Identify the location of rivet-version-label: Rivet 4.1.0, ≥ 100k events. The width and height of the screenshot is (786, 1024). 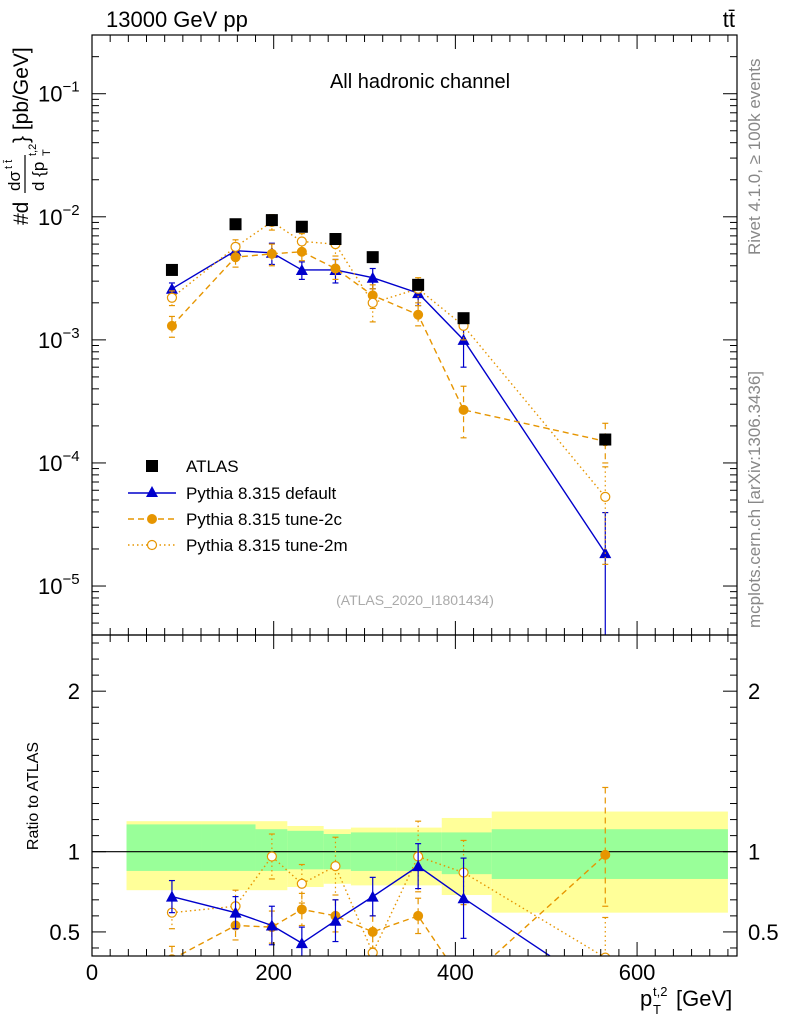
(754, 157).